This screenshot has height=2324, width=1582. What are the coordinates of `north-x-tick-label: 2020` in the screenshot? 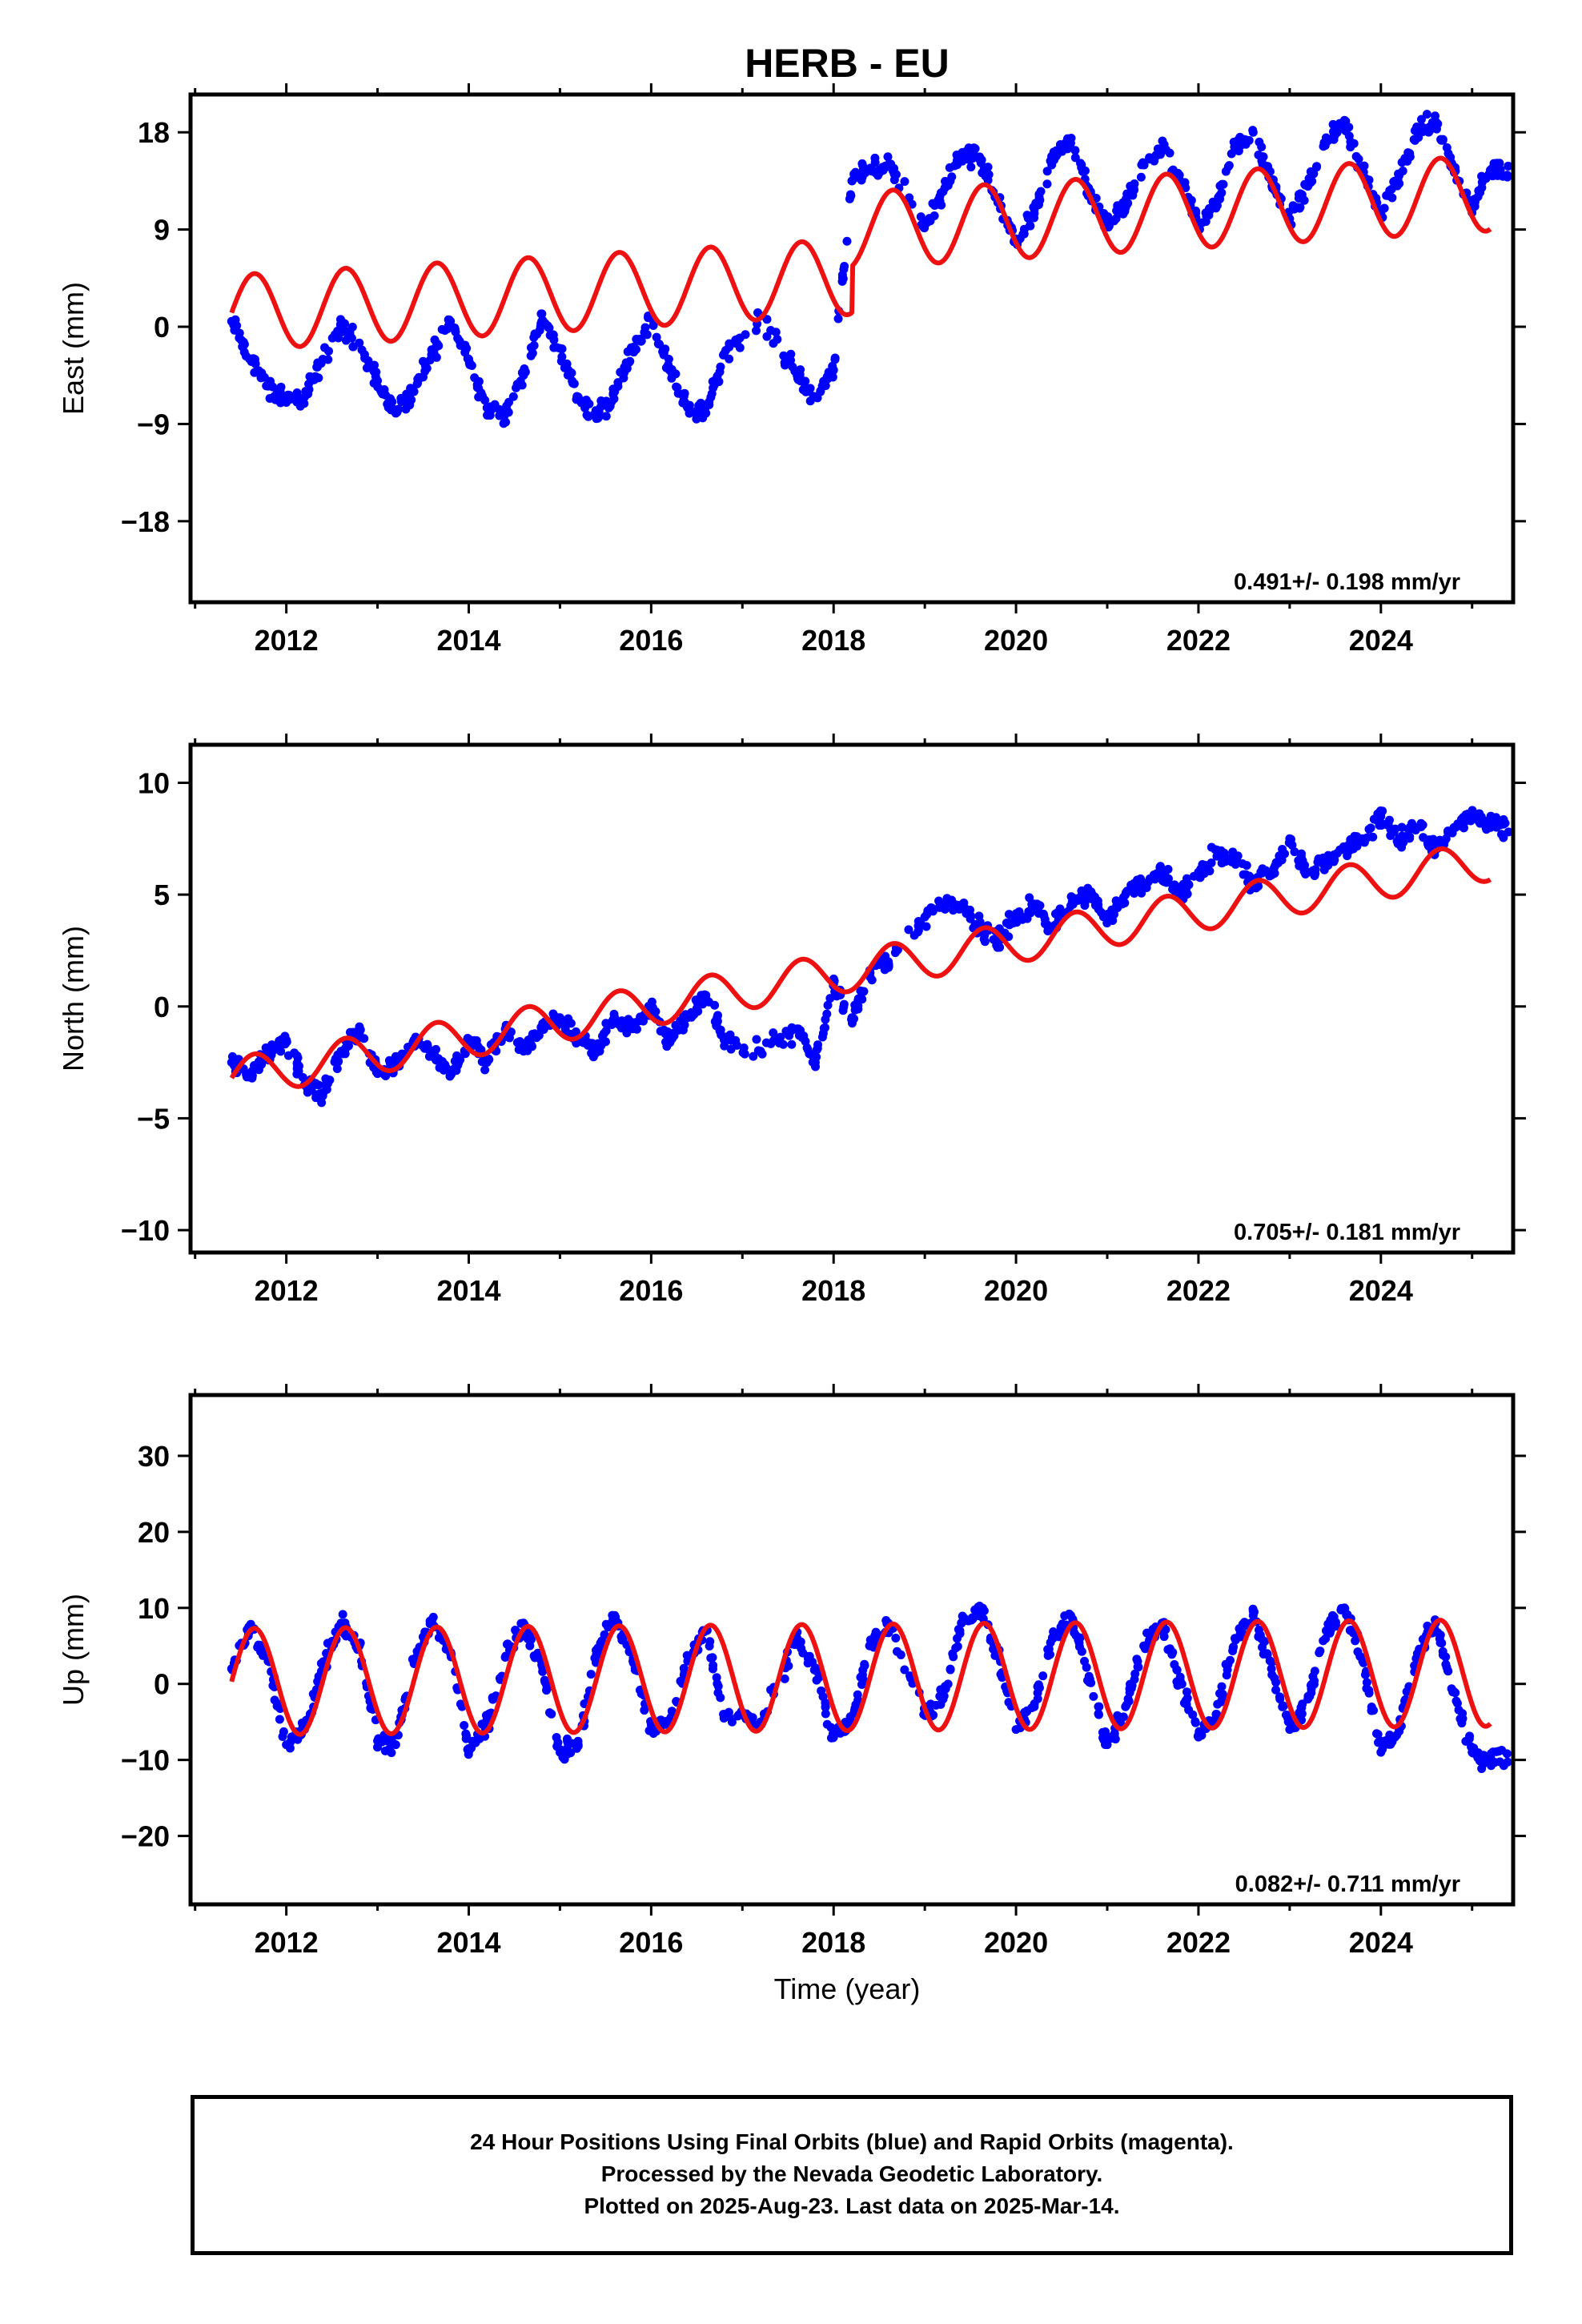 It's located at (1016, 1290).